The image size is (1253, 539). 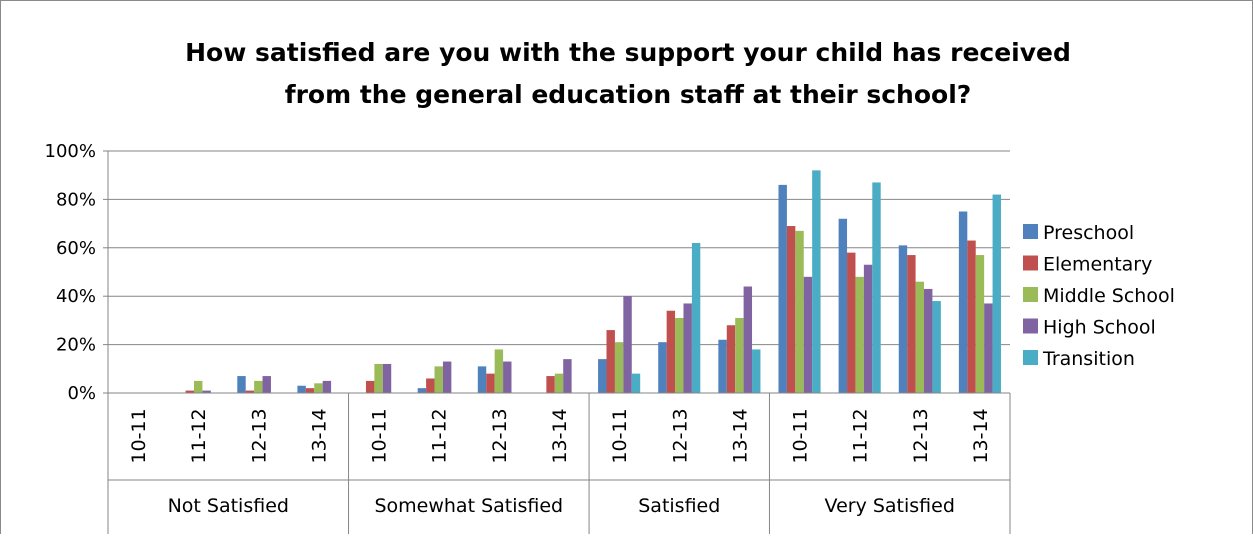 I want to click on legend-label: Preschool, so click(x=1088, y=233).